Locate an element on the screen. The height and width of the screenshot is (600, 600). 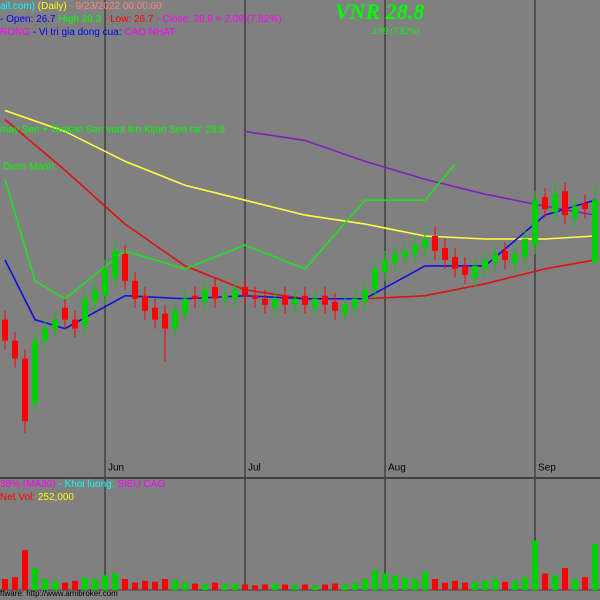
header-line: 38% (MA30) - Khoi luong: SIEU CAO is located at coordinates (82, 484).